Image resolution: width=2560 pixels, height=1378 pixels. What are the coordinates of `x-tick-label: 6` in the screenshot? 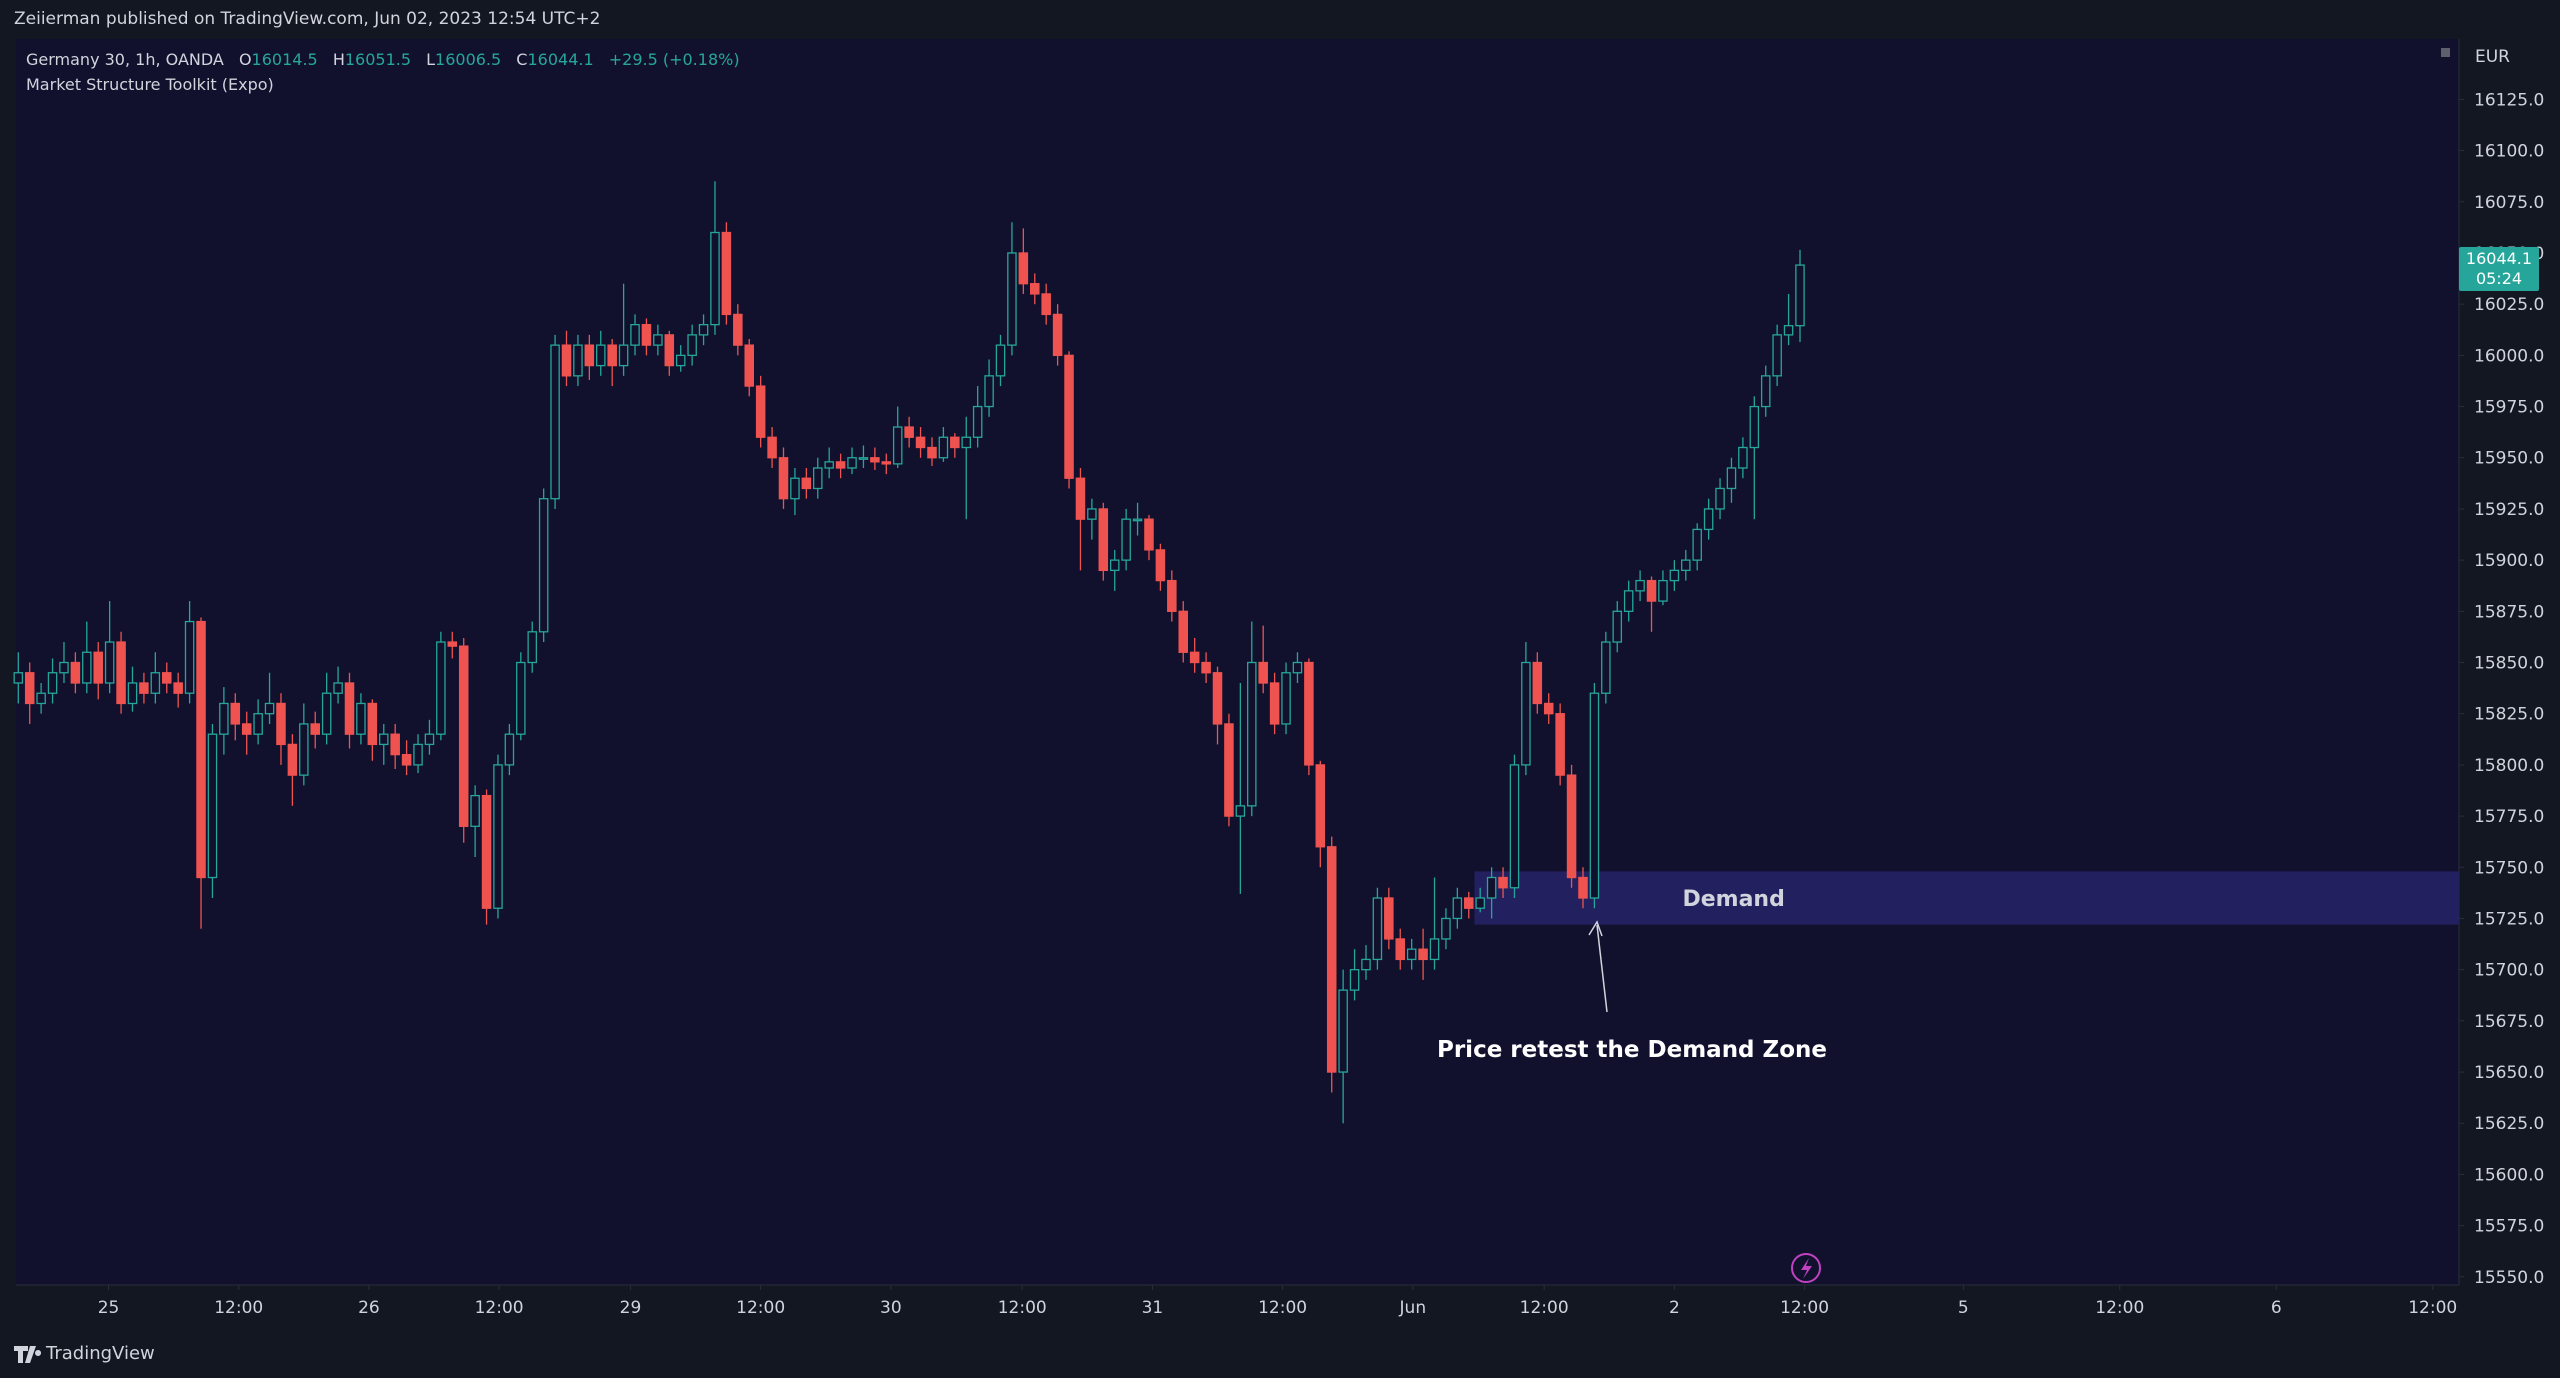 It's located at (2276, 1308).